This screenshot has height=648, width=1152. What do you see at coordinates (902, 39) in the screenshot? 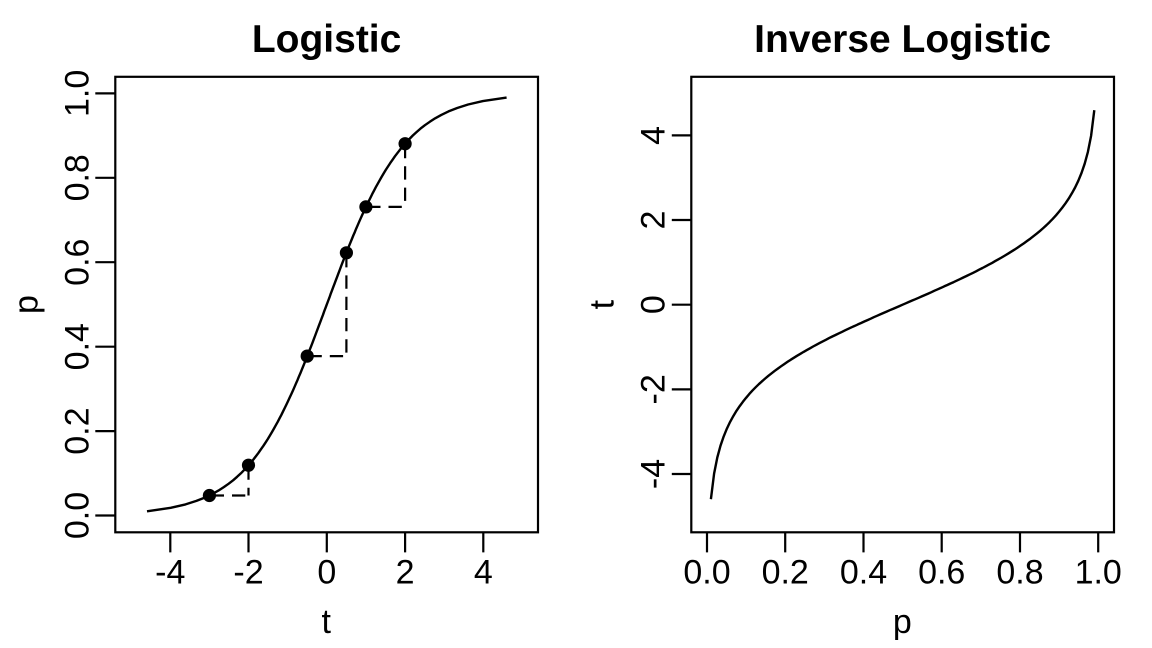
I see `svg-text: Inverse Logistic` at bounding box center [902, 39].